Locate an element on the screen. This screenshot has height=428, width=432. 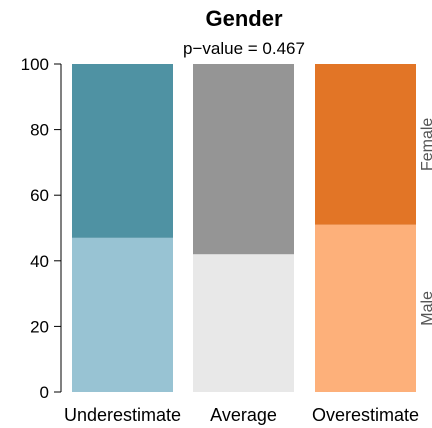
category-labels: Underestimate Average Overestimate is located at coordinates (241, 415).